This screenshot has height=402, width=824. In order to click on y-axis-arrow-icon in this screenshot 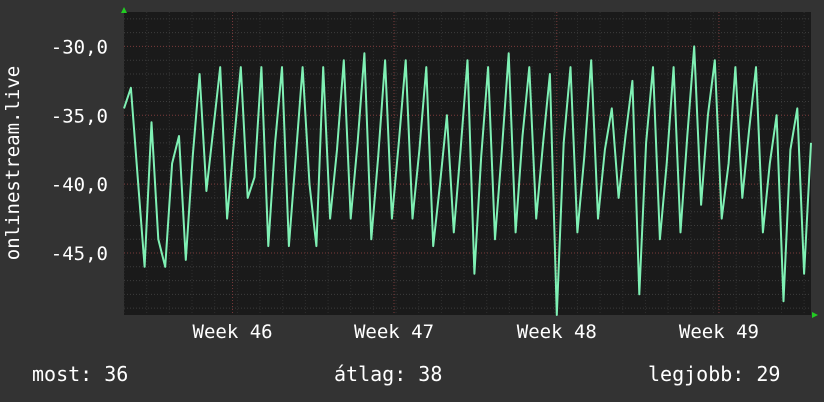, I will do `click(124, 10)`.